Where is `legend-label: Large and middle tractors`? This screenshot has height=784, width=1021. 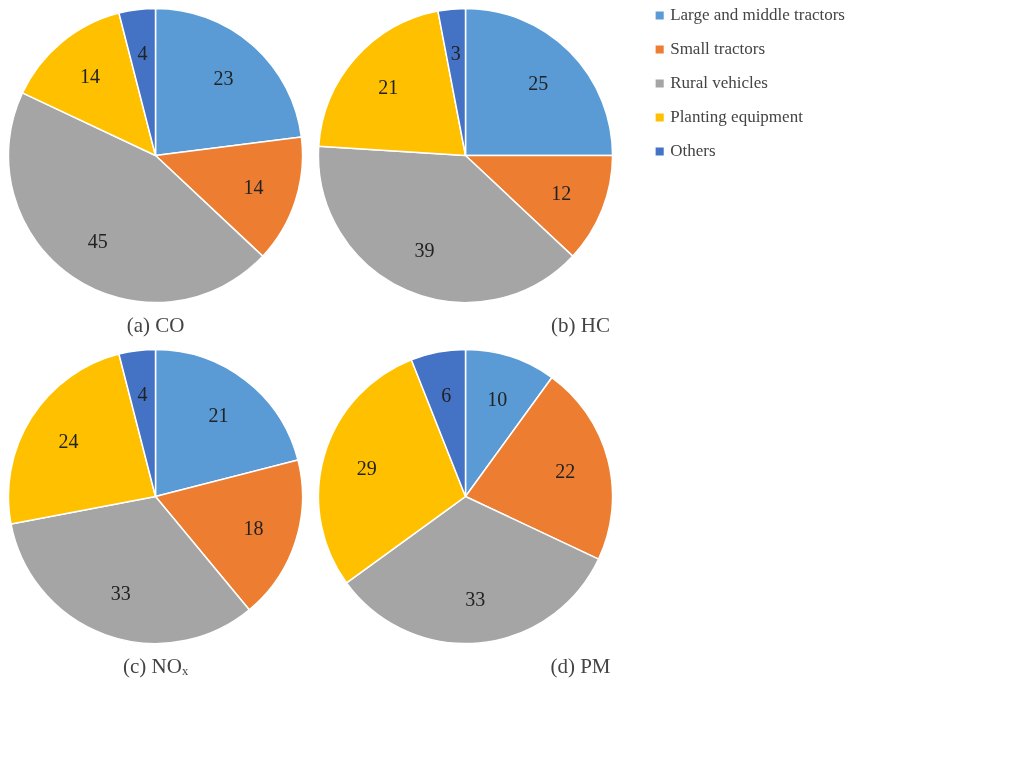 legend-label: Large and middle tractors is located at coordinates (757, 15).